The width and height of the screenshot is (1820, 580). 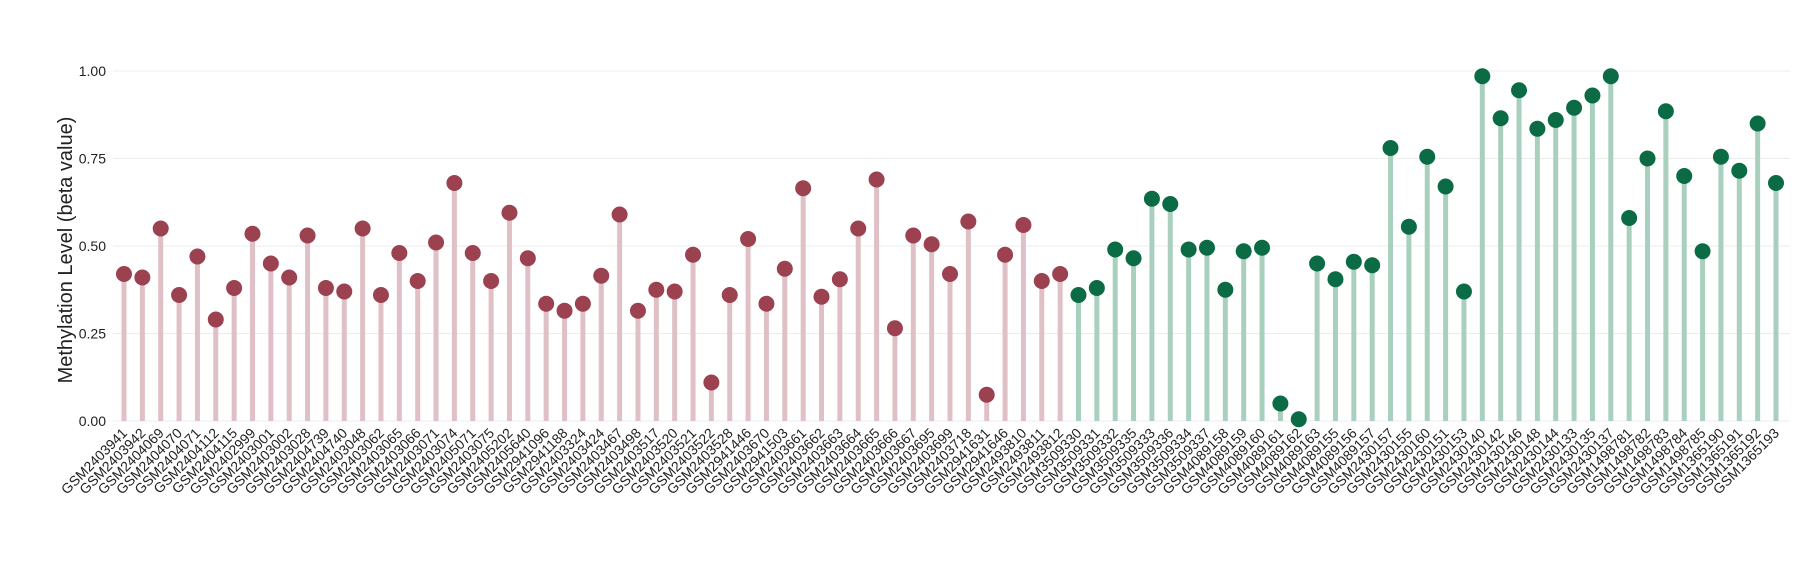 What do you see at coordinates (92, 71) in the screenshot?
I see `y-tick-label: 1.00` at bounding box center [92, 71].